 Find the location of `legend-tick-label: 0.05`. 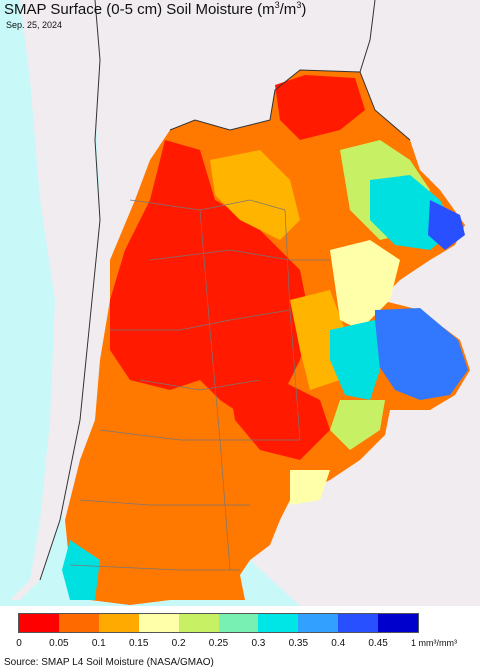

legend-tick-label: 0.05 is located at coordinates (59, 643).